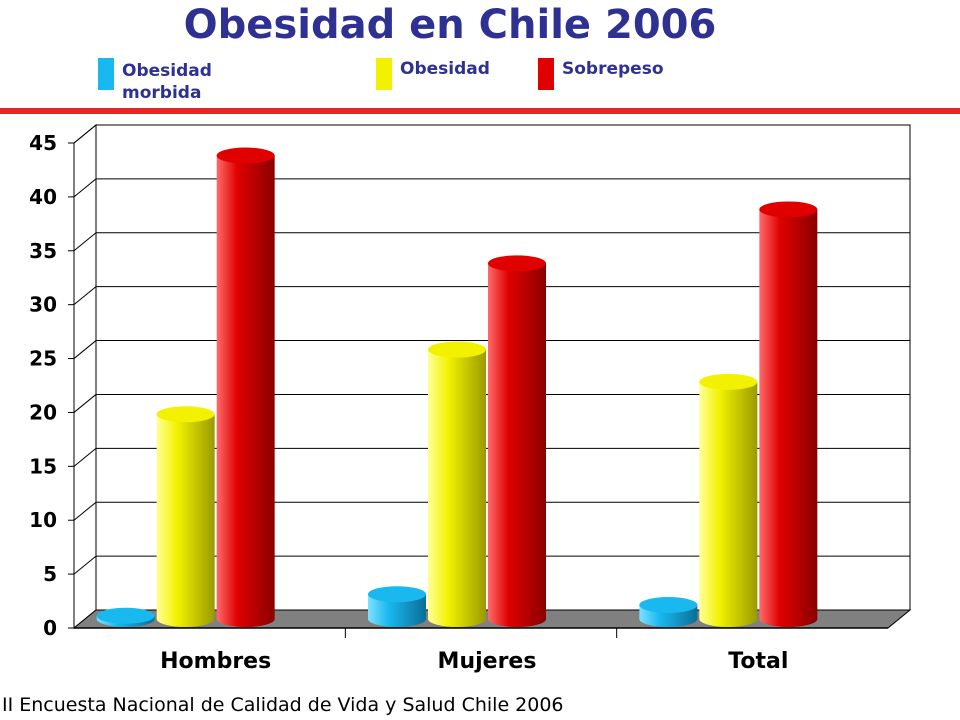  Describe the element at coordinates (487, 661) in the screenshot. I see `x-category-label: Mujeres` at that location.